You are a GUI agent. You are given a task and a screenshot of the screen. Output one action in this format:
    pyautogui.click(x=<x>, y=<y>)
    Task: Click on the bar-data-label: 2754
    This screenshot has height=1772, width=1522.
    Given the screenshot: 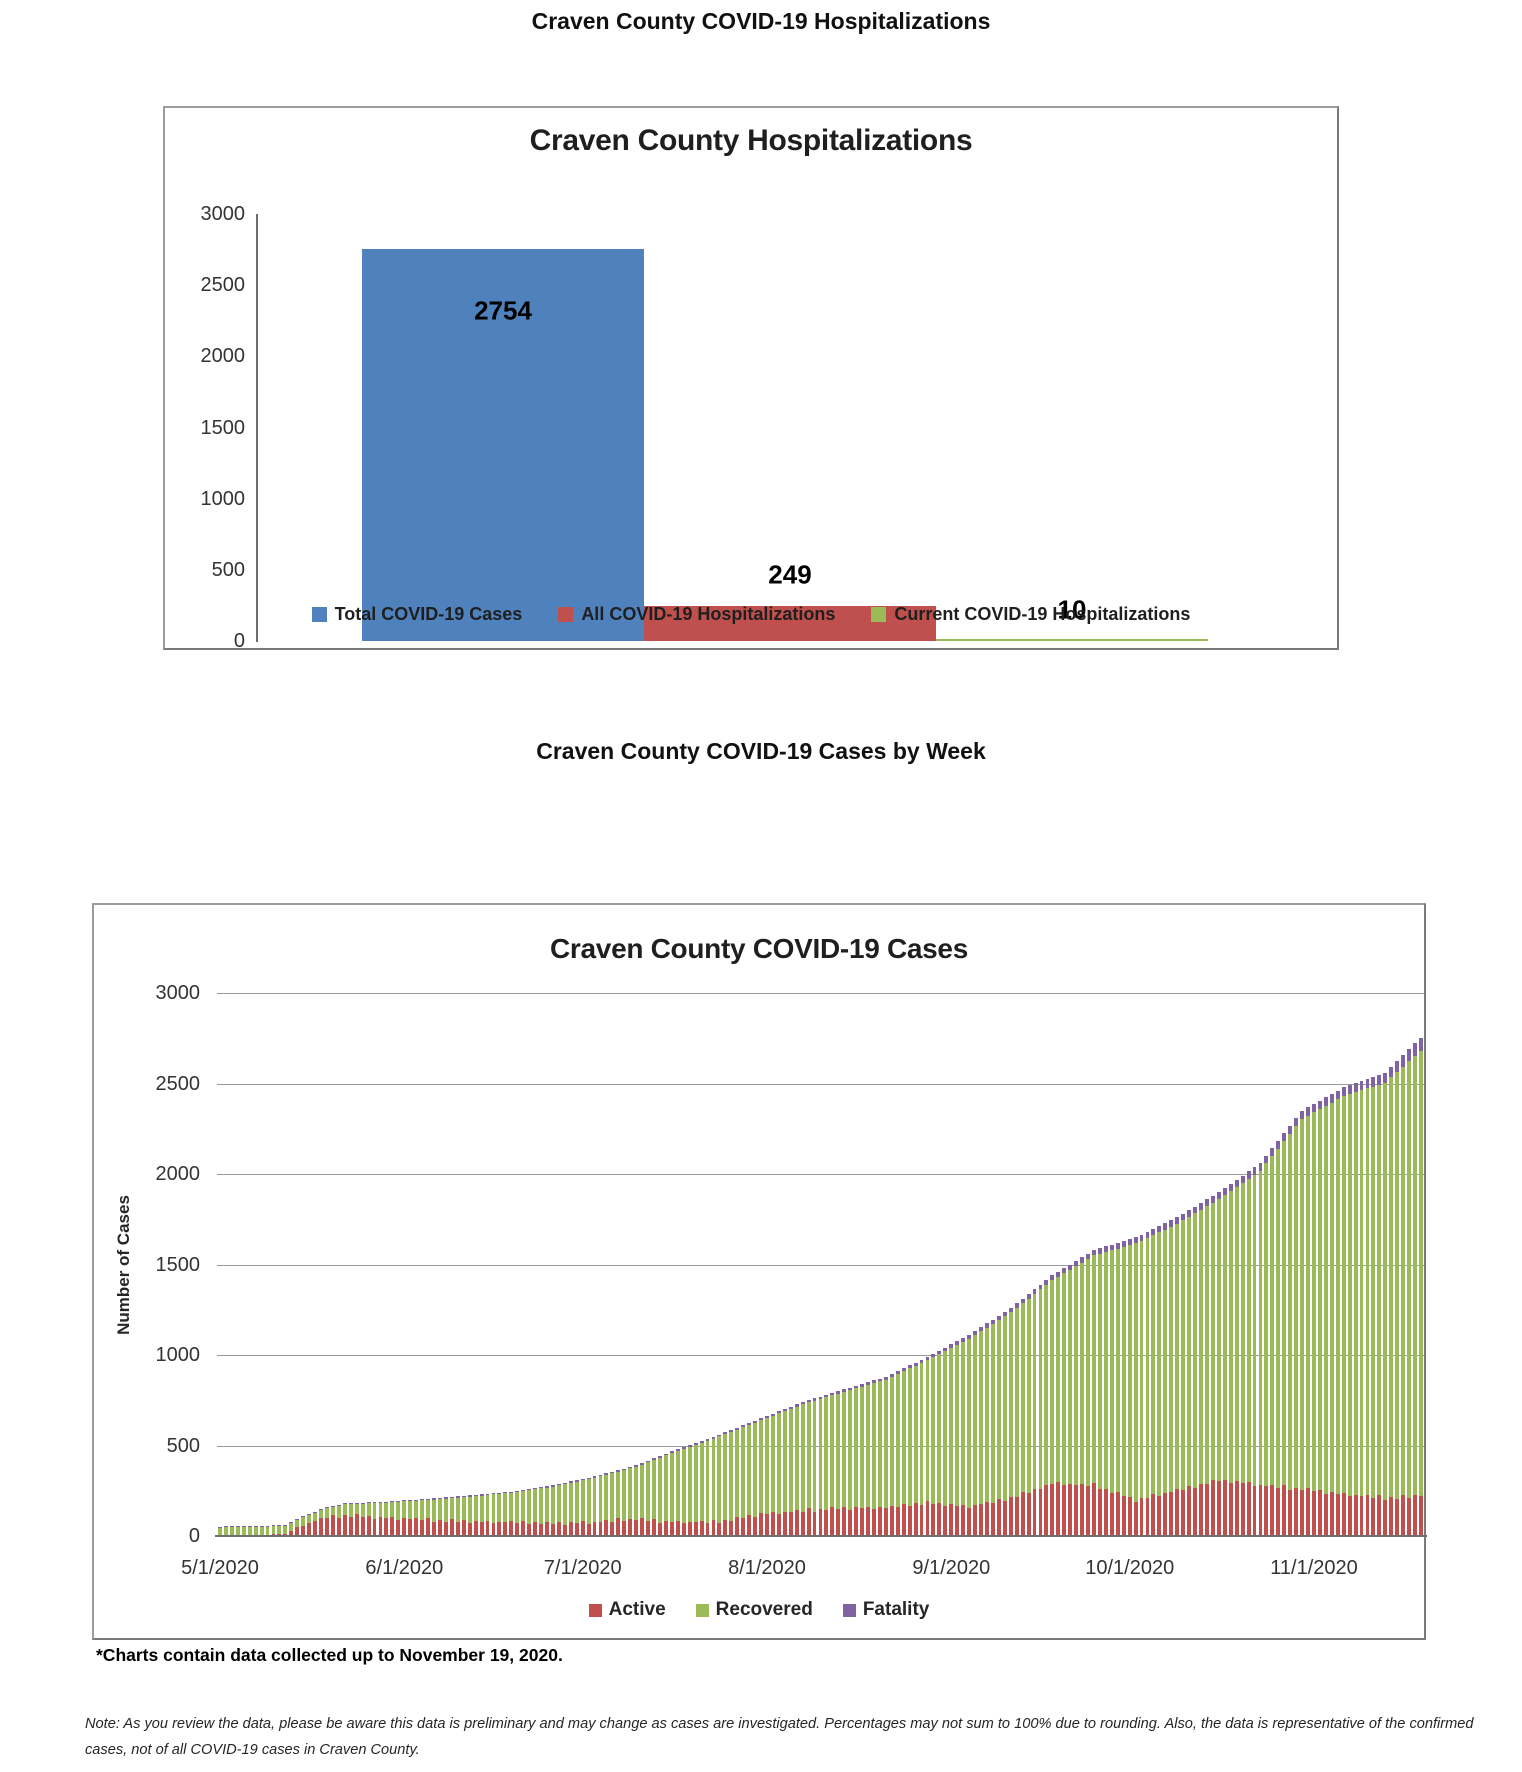 What is the action you would take?
    pyautogui.click(x=503, y=310)
    